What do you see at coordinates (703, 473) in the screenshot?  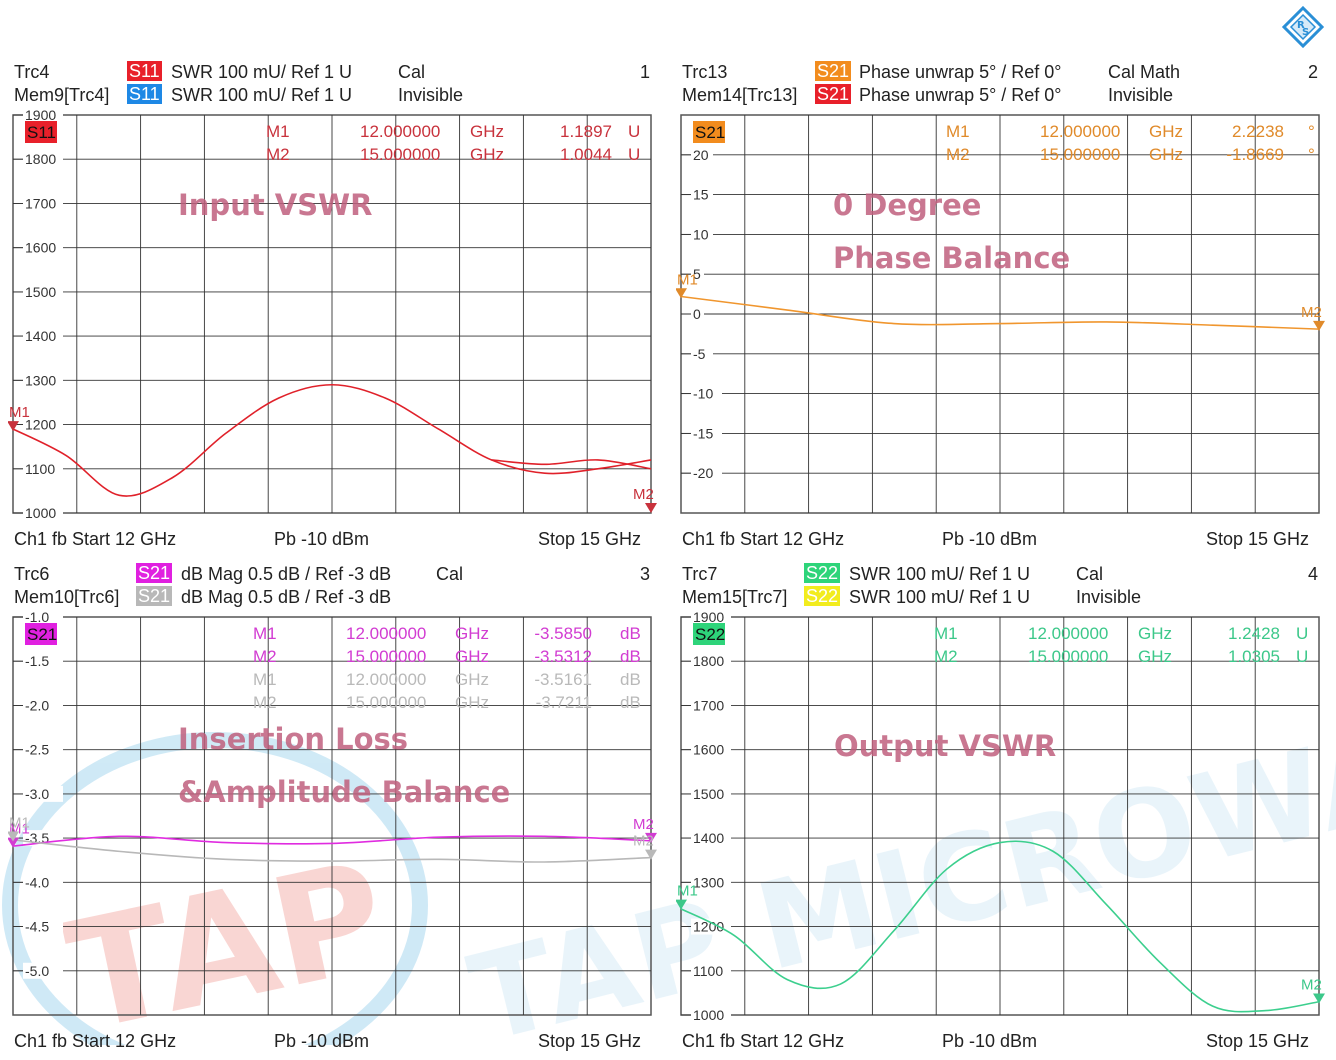 I see `y-tick-label: -20` at bounding box center [703, 473].